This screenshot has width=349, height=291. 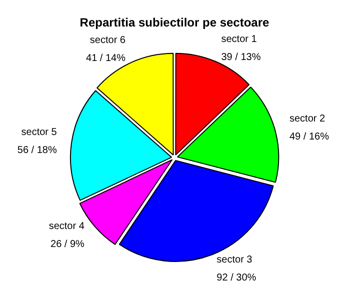 What do you see at coordinates (309, 137) in the screenshot?
I see `data-label: 49 / 16%` at bounding box center [309, 137].